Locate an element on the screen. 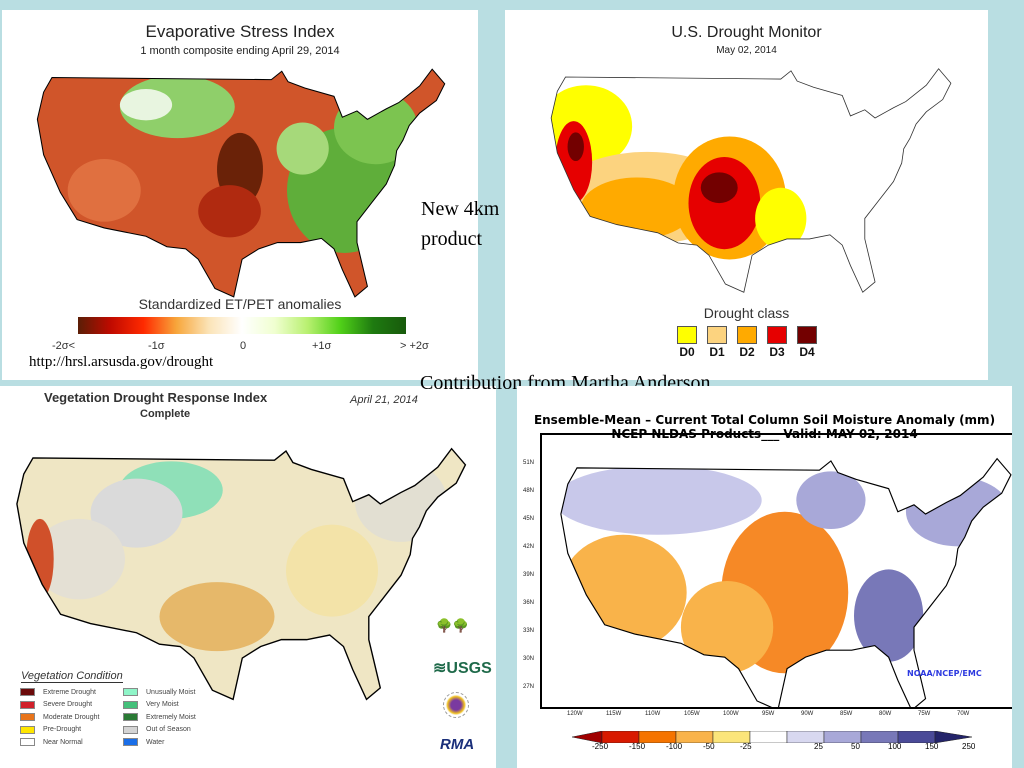  drought-class-item: D2 is located at coordinates (747, 342).